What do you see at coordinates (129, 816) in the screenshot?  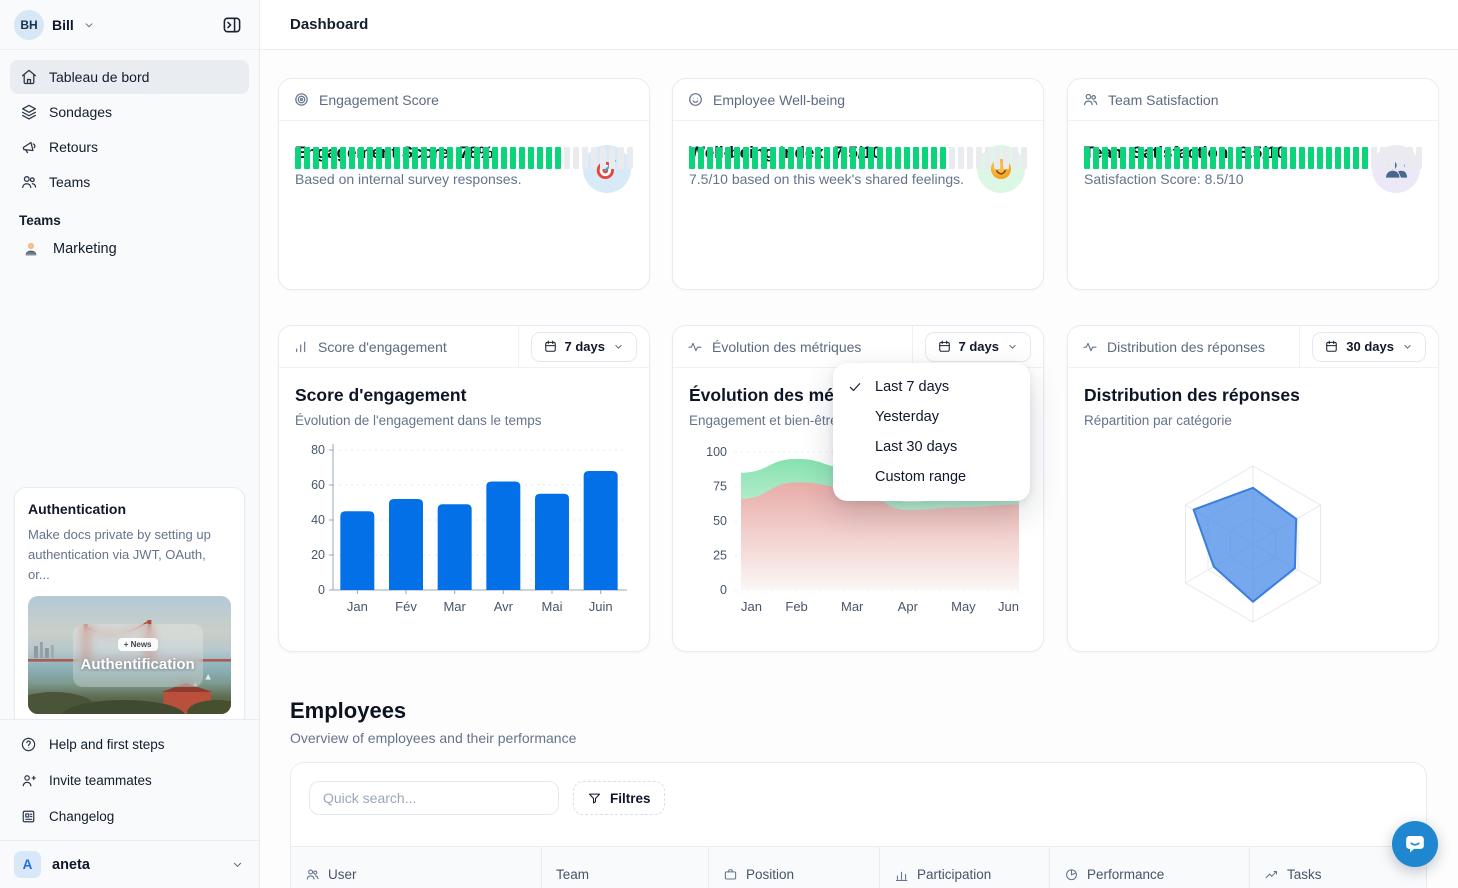 I see `sidebar-item-changelog: Changelog` at bounding box center [129, 816].